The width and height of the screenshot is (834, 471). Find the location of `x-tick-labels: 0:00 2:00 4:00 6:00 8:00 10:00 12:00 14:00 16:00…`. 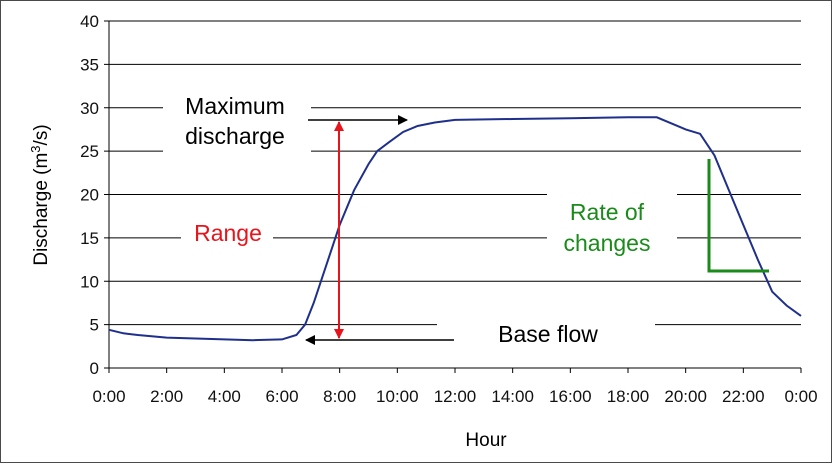

x-tick-labels: 0:00 2:00 4:00 6:00 8:00 10:00 12:00 14:00 16:00… is located at coordinates (454, 396).